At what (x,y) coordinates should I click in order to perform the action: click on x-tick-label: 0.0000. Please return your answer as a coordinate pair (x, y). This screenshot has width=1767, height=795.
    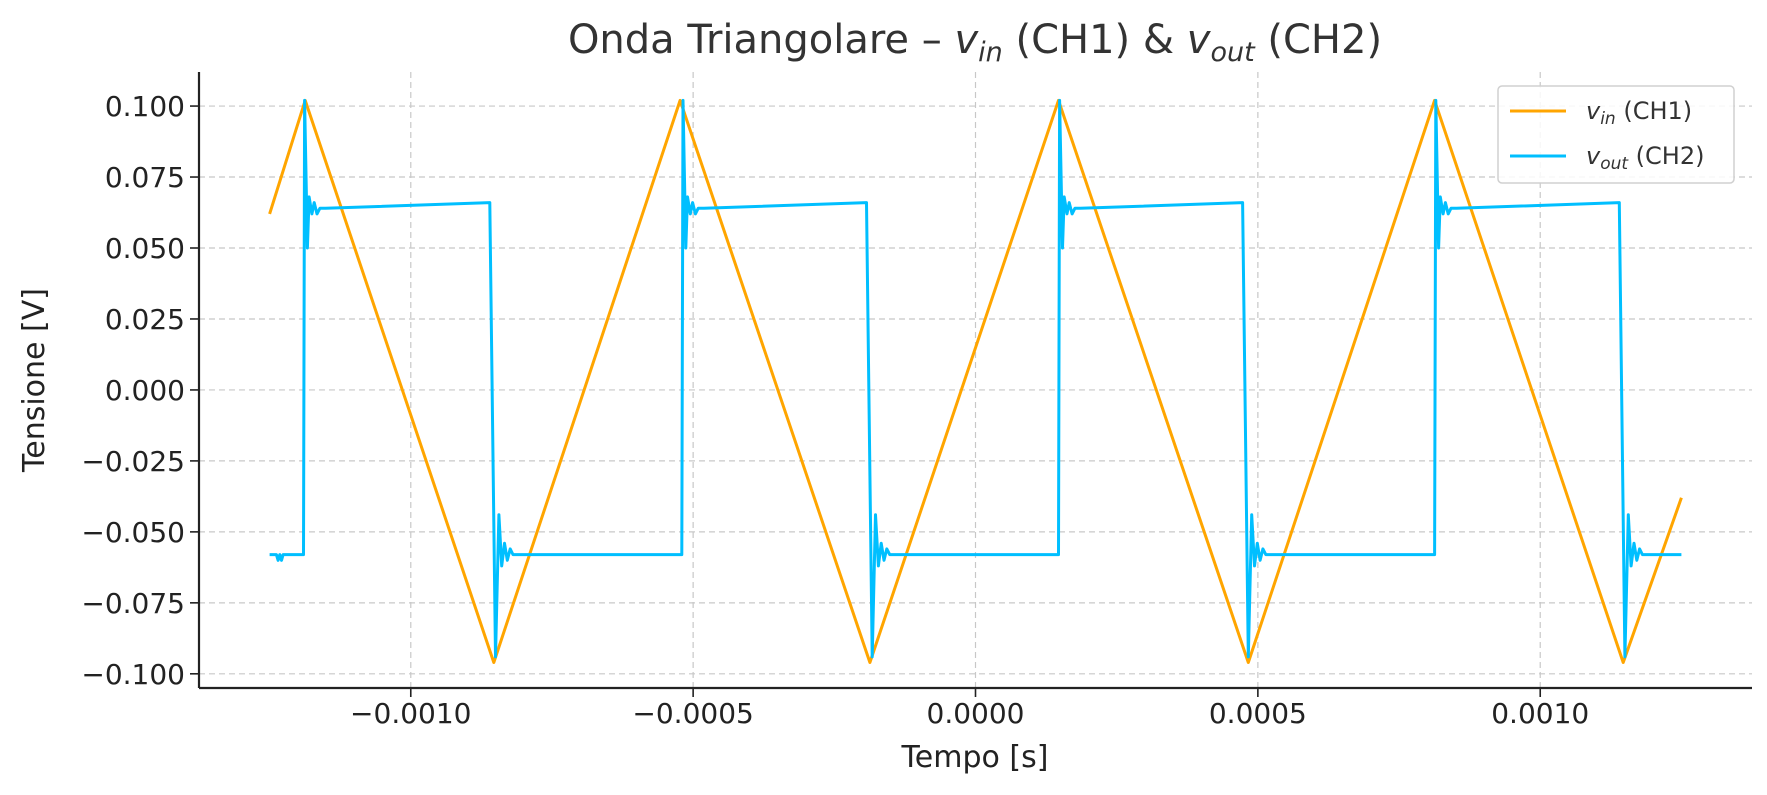
    Looking at the image, I should click on (976, 713).